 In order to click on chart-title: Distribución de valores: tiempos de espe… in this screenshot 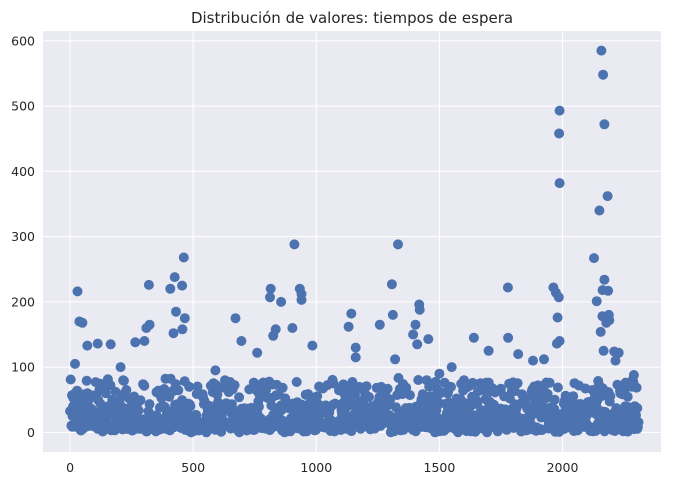, I will do `click(352, 18)`.